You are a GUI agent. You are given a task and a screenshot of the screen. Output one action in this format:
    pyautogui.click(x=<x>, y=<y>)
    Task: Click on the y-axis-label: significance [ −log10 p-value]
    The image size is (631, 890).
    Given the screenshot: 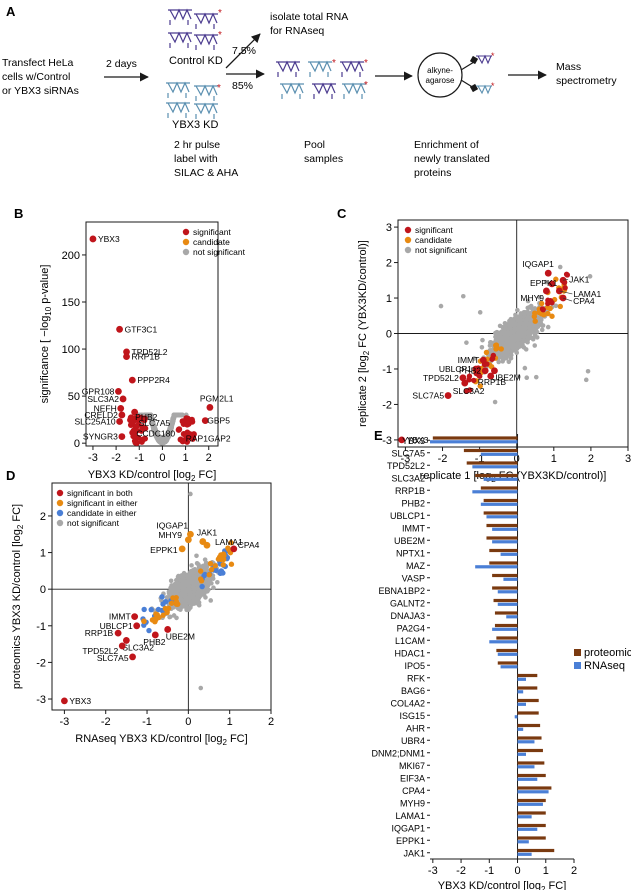 What is the action you would take?
    pyautogui.click(x=46, y=334)
    